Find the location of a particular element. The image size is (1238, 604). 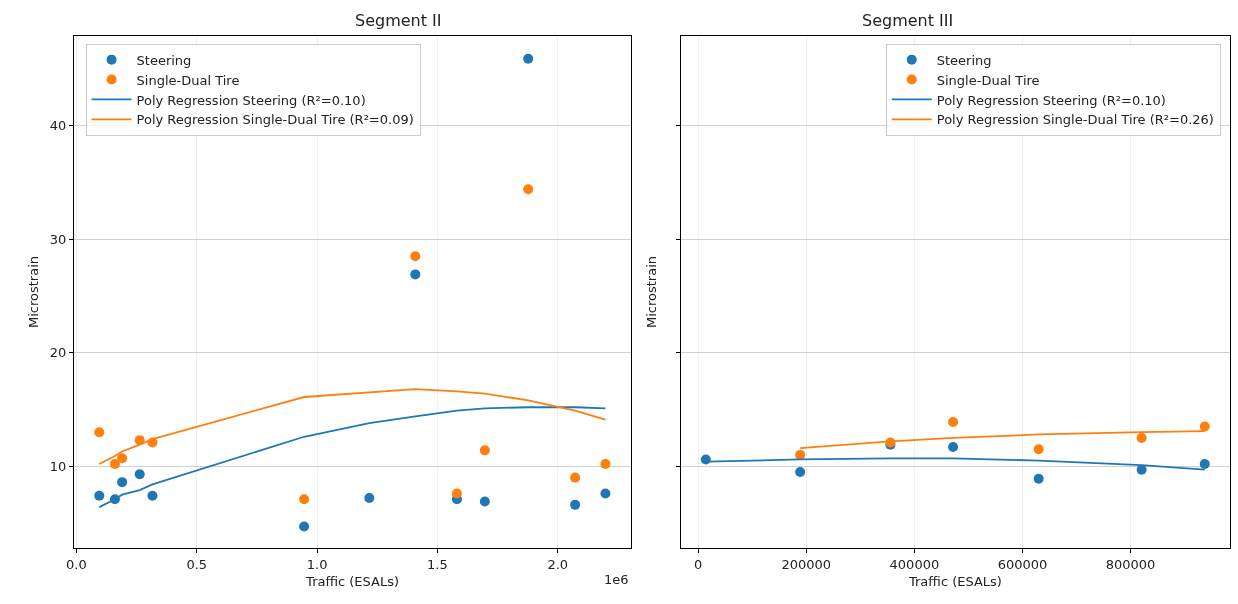

x-tick-label: 600000 is located at coordinates (1022, 564).